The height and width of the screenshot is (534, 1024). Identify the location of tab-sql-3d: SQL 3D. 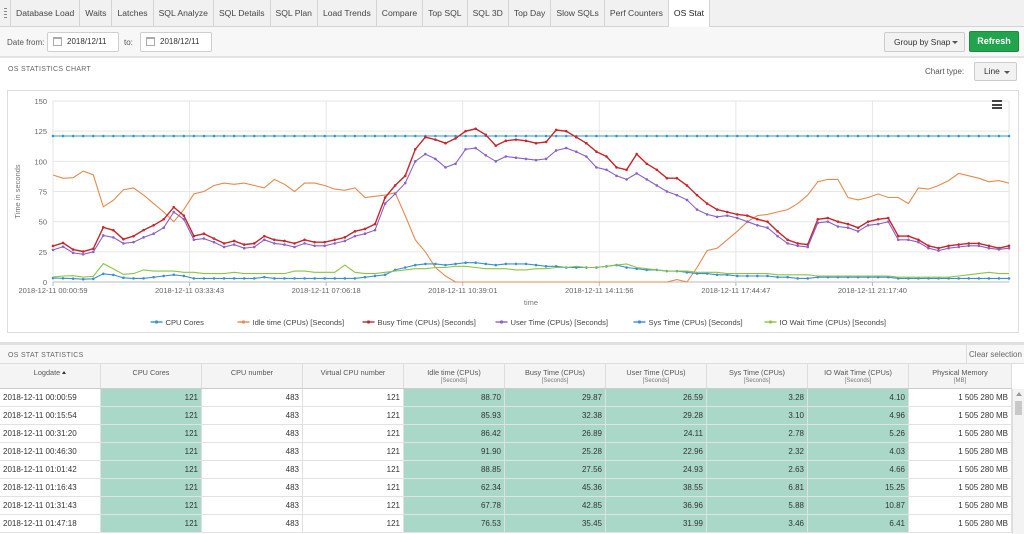
(488, 13).